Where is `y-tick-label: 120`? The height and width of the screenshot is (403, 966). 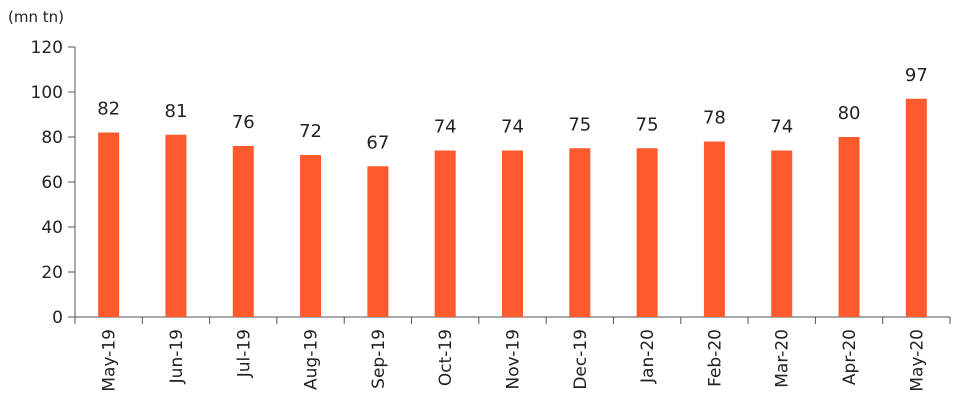
y-tick-label: 120 is located at coordinates (47, 48).